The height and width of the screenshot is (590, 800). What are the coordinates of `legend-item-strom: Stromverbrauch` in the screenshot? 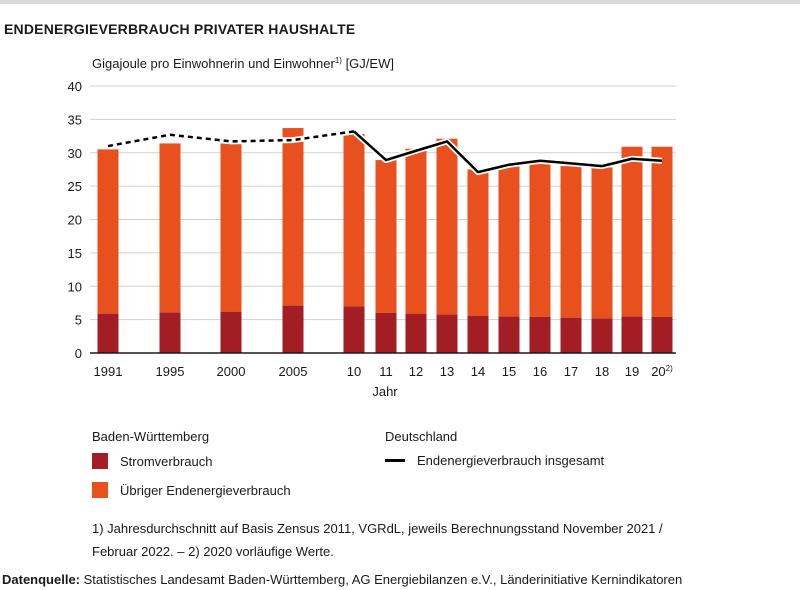 It's located at (152, 461).